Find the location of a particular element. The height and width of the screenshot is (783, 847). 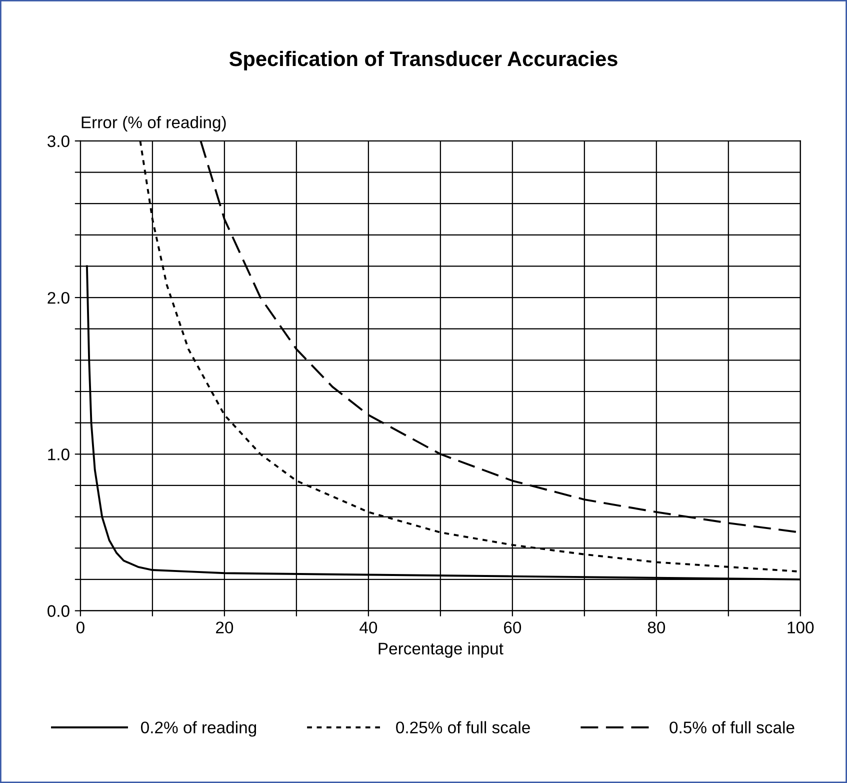

y-tick-label: 0.0 is located at coordinates (59, 611).